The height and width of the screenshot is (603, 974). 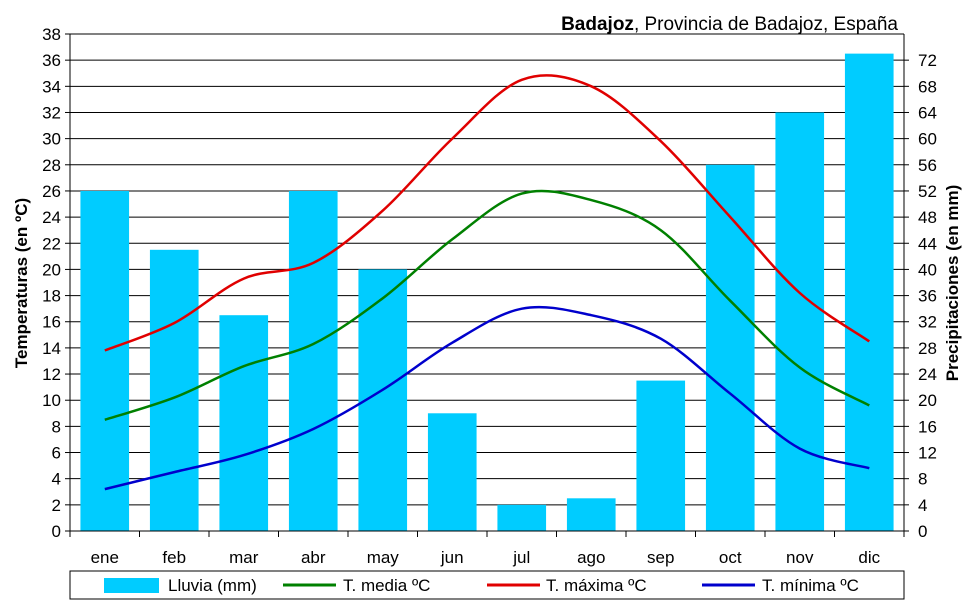 I want to click on category-label: abr, so click(x=313, y=557).